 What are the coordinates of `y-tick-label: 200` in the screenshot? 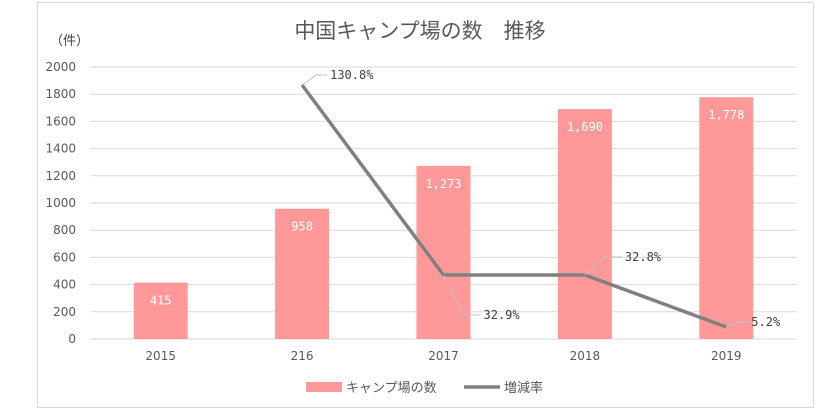 It's located at (64, 312).